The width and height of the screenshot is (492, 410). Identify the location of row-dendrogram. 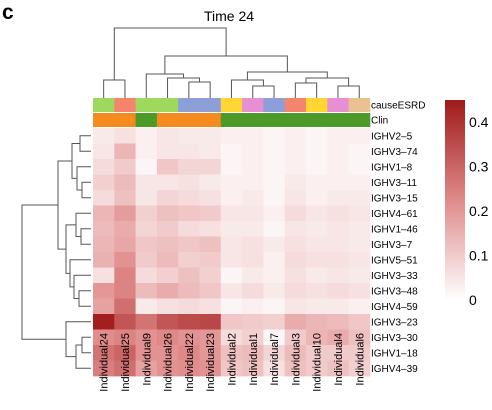
(56, 252).